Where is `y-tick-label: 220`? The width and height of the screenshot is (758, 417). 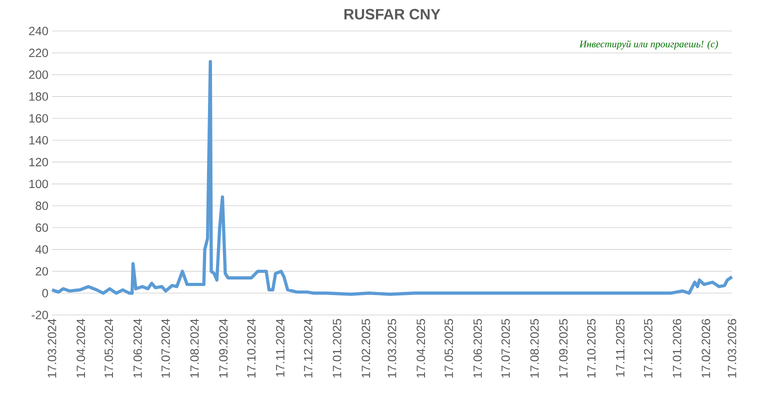 y-tick-label: 220 is located at coordinates (38, 53).